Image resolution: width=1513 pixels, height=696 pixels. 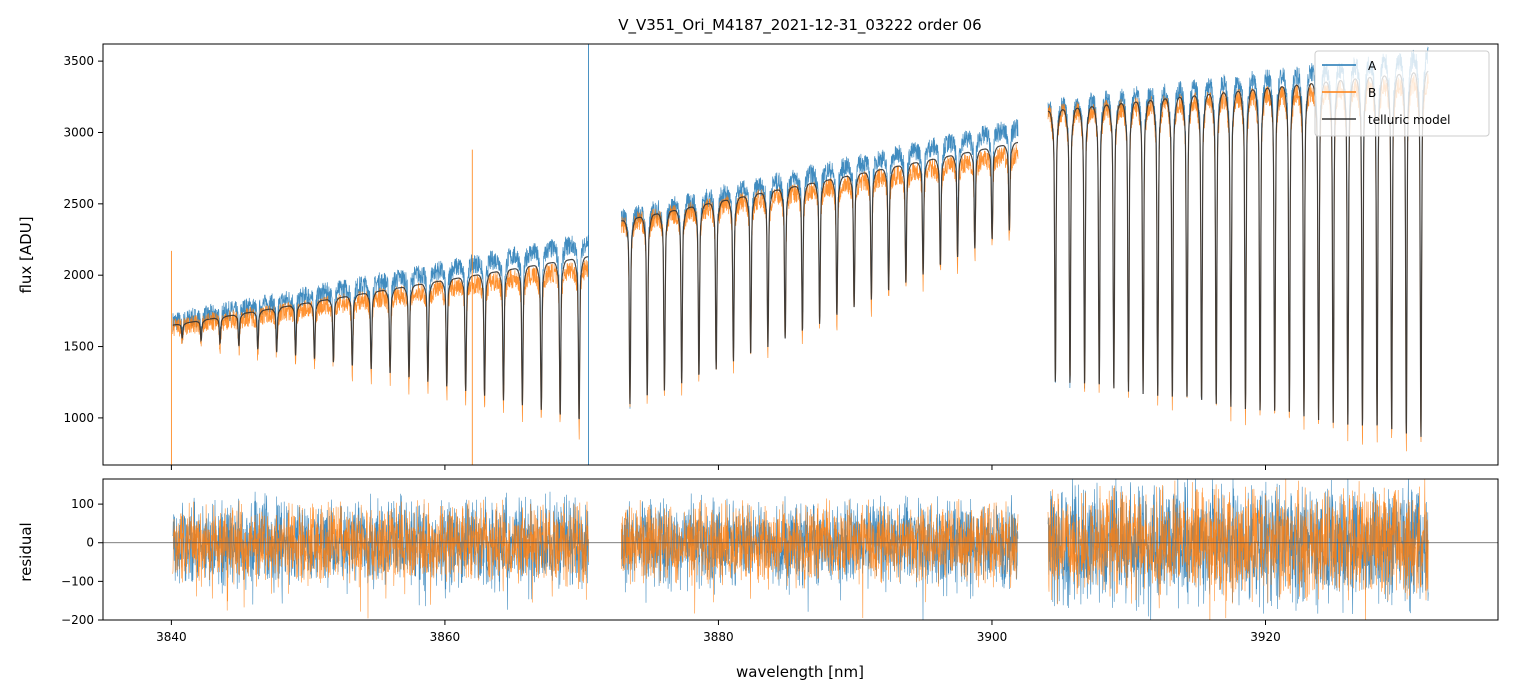 I want to click on flux-y-tick-label: 1500, so click(x=78, y=347).